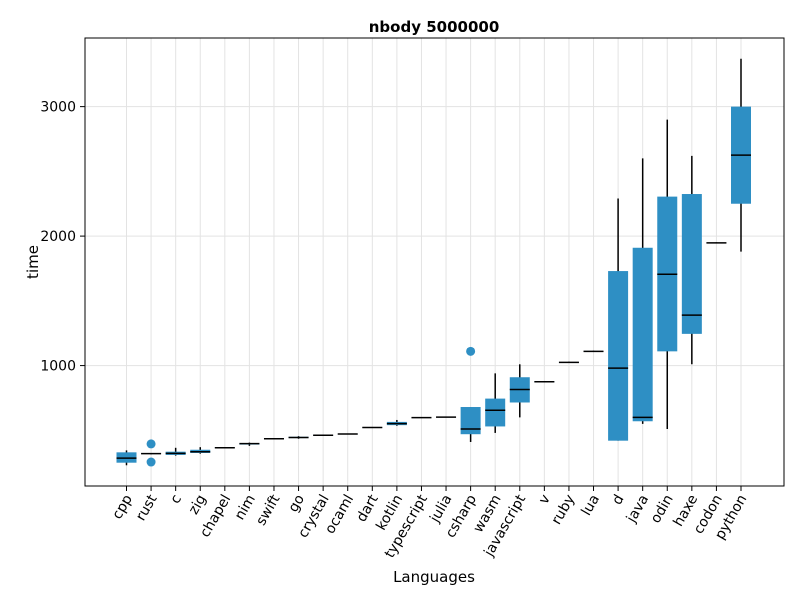  Describe the element at coordinates (296, 503) in the screenshot. I see `x-tick-label: go` at that location.